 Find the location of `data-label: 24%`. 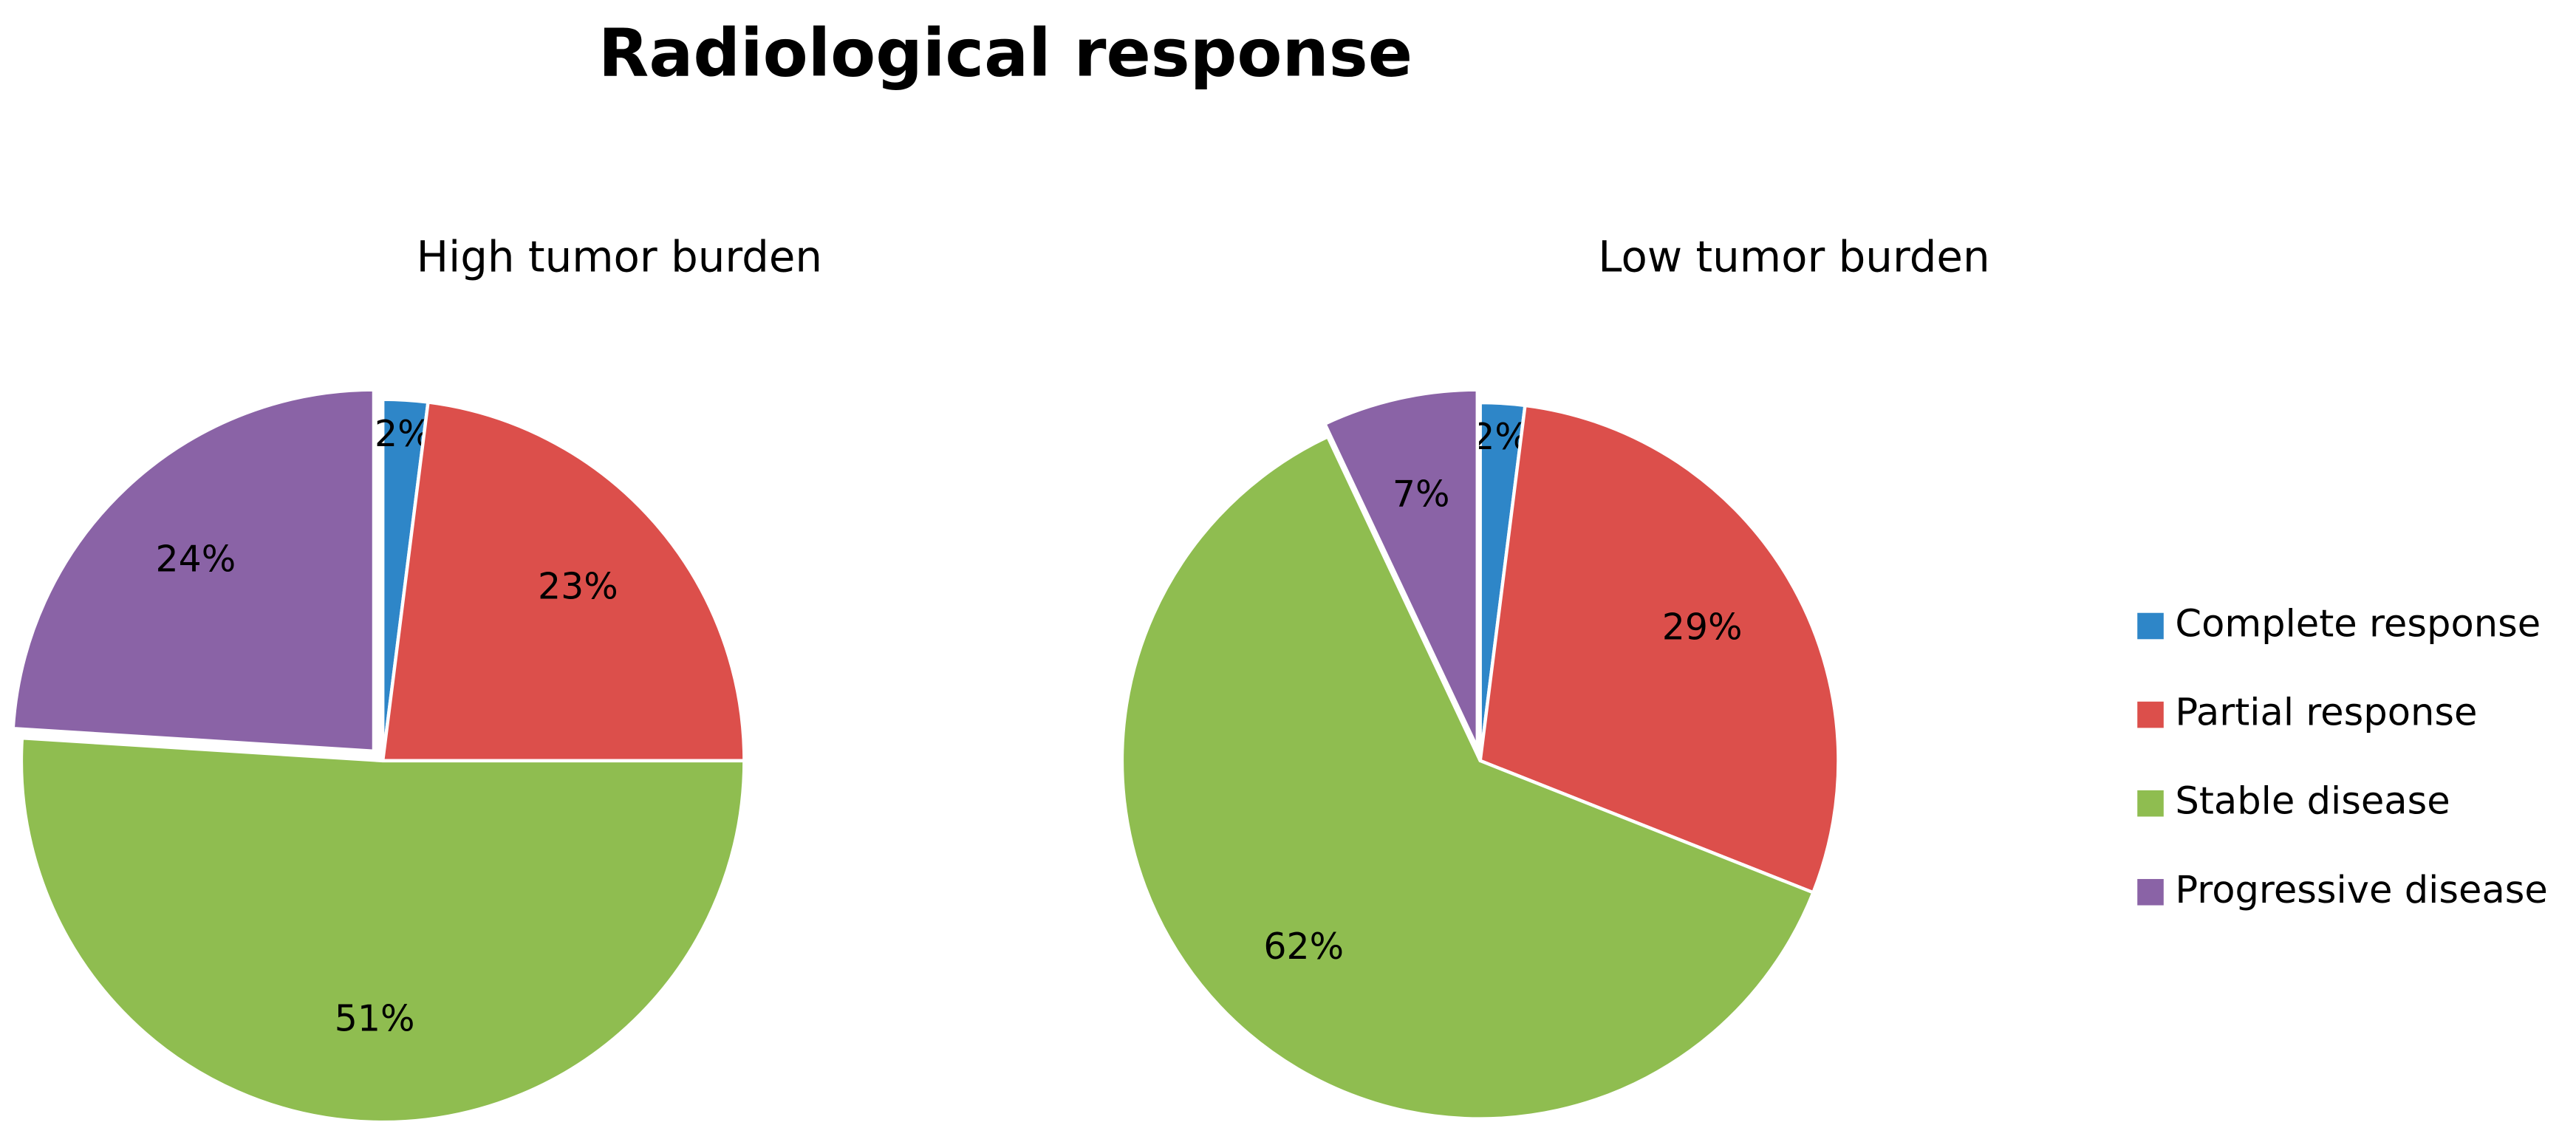

data-label: 24% is located at coordinates (195, 559).